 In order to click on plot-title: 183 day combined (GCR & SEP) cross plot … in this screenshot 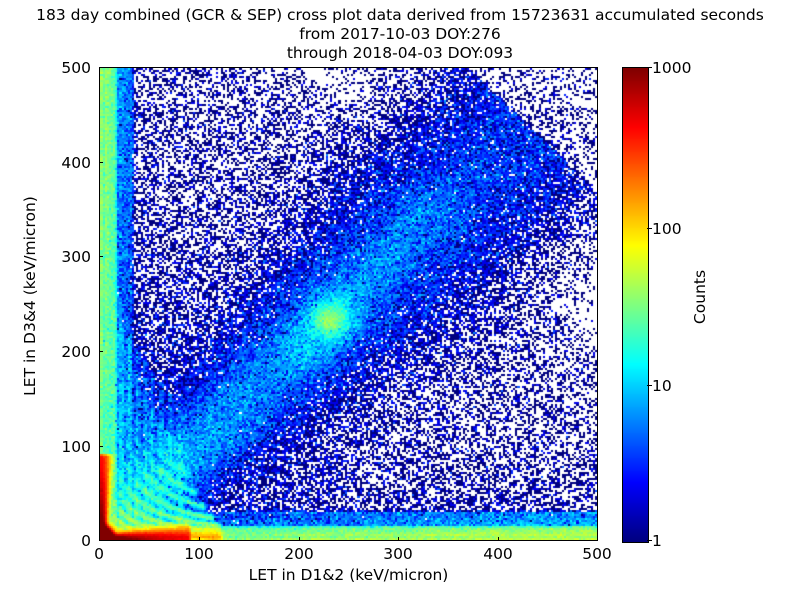, I will do `click(400, 34)`.